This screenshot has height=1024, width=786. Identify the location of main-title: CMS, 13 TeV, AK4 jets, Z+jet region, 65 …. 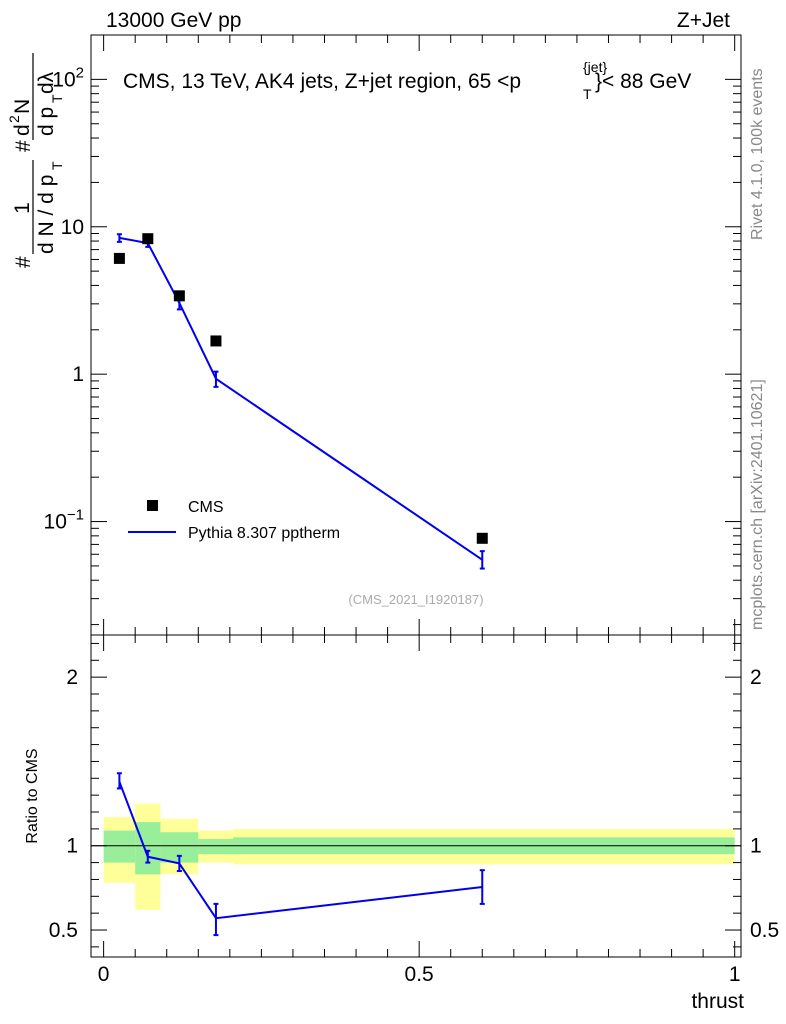
(407, 80).